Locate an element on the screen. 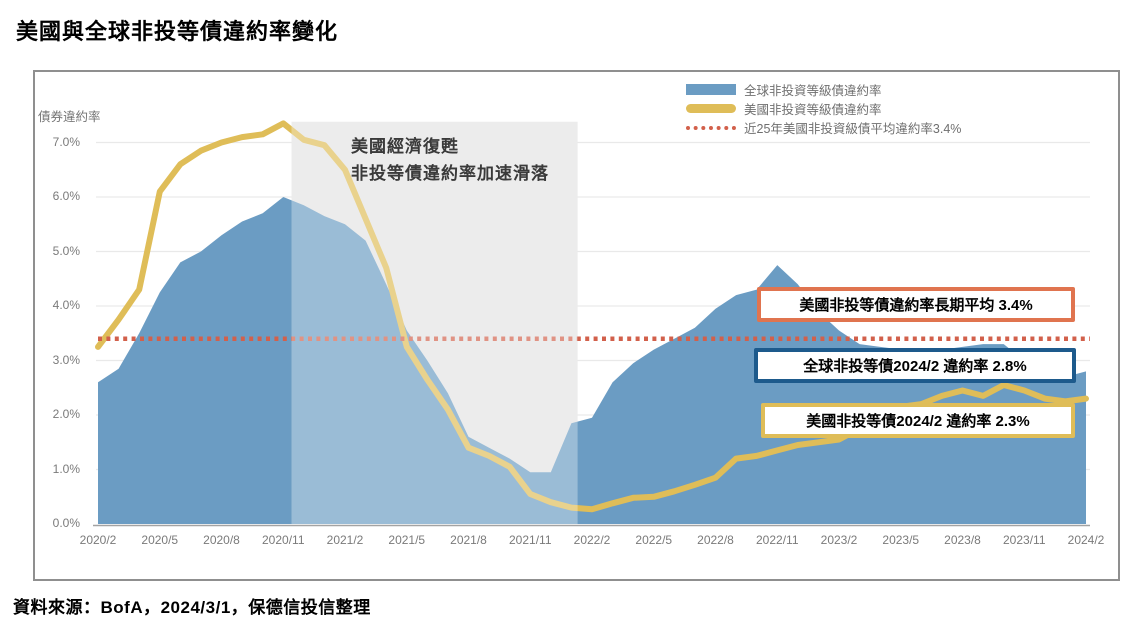 This screenshot has height=627, width=1137. page-title: 美國與全球非投等債違約率變化 is located at coordinates (177, 31).